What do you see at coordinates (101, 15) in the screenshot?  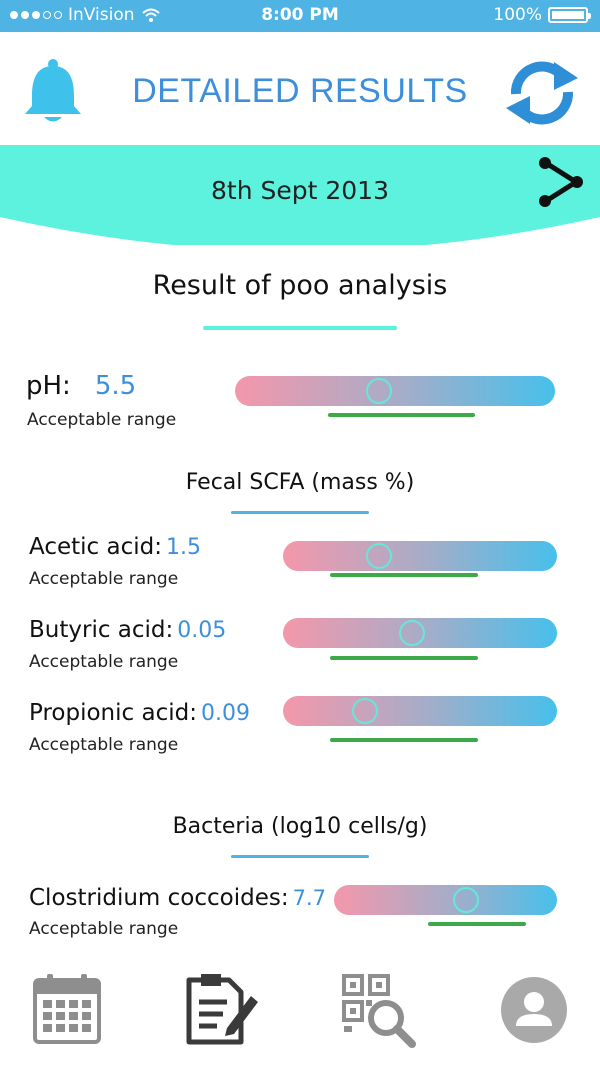 I see `carrier-name: InVision` at bounding box center [101, 15].